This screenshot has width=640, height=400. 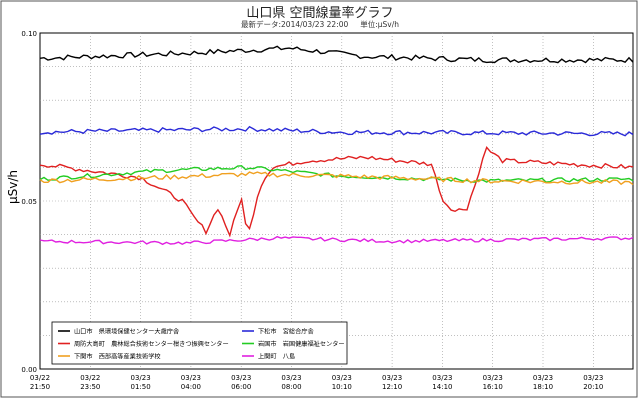 I want to click on x-tick-label: 23:50, so click(x=90, y=387).